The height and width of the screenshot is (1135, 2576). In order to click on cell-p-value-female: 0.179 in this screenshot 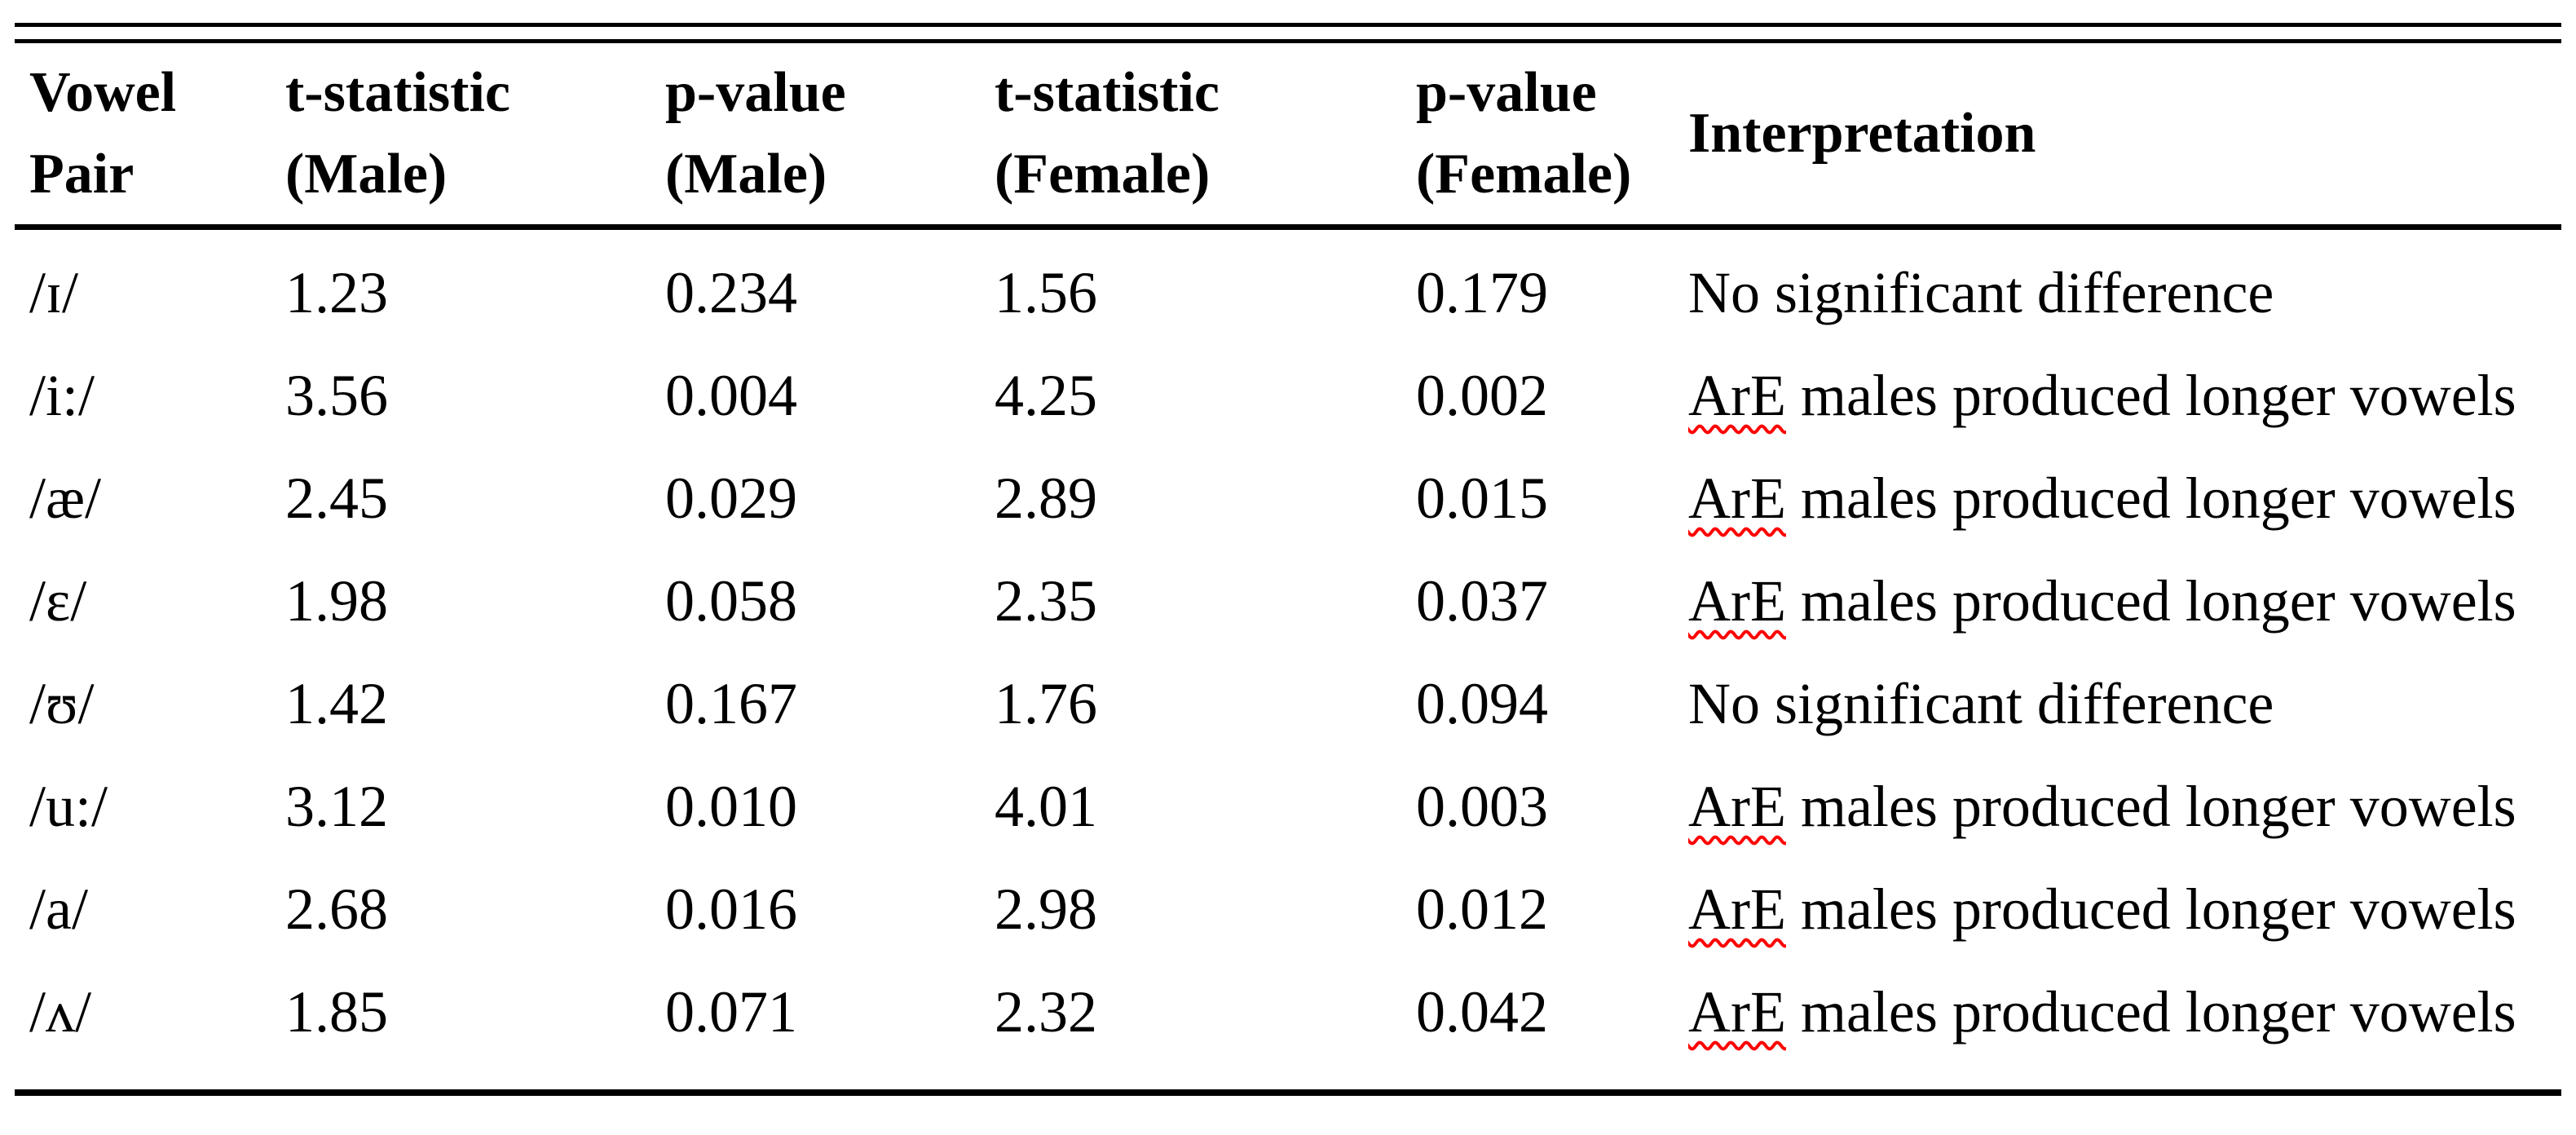, I will do `click(1482, 292)`.